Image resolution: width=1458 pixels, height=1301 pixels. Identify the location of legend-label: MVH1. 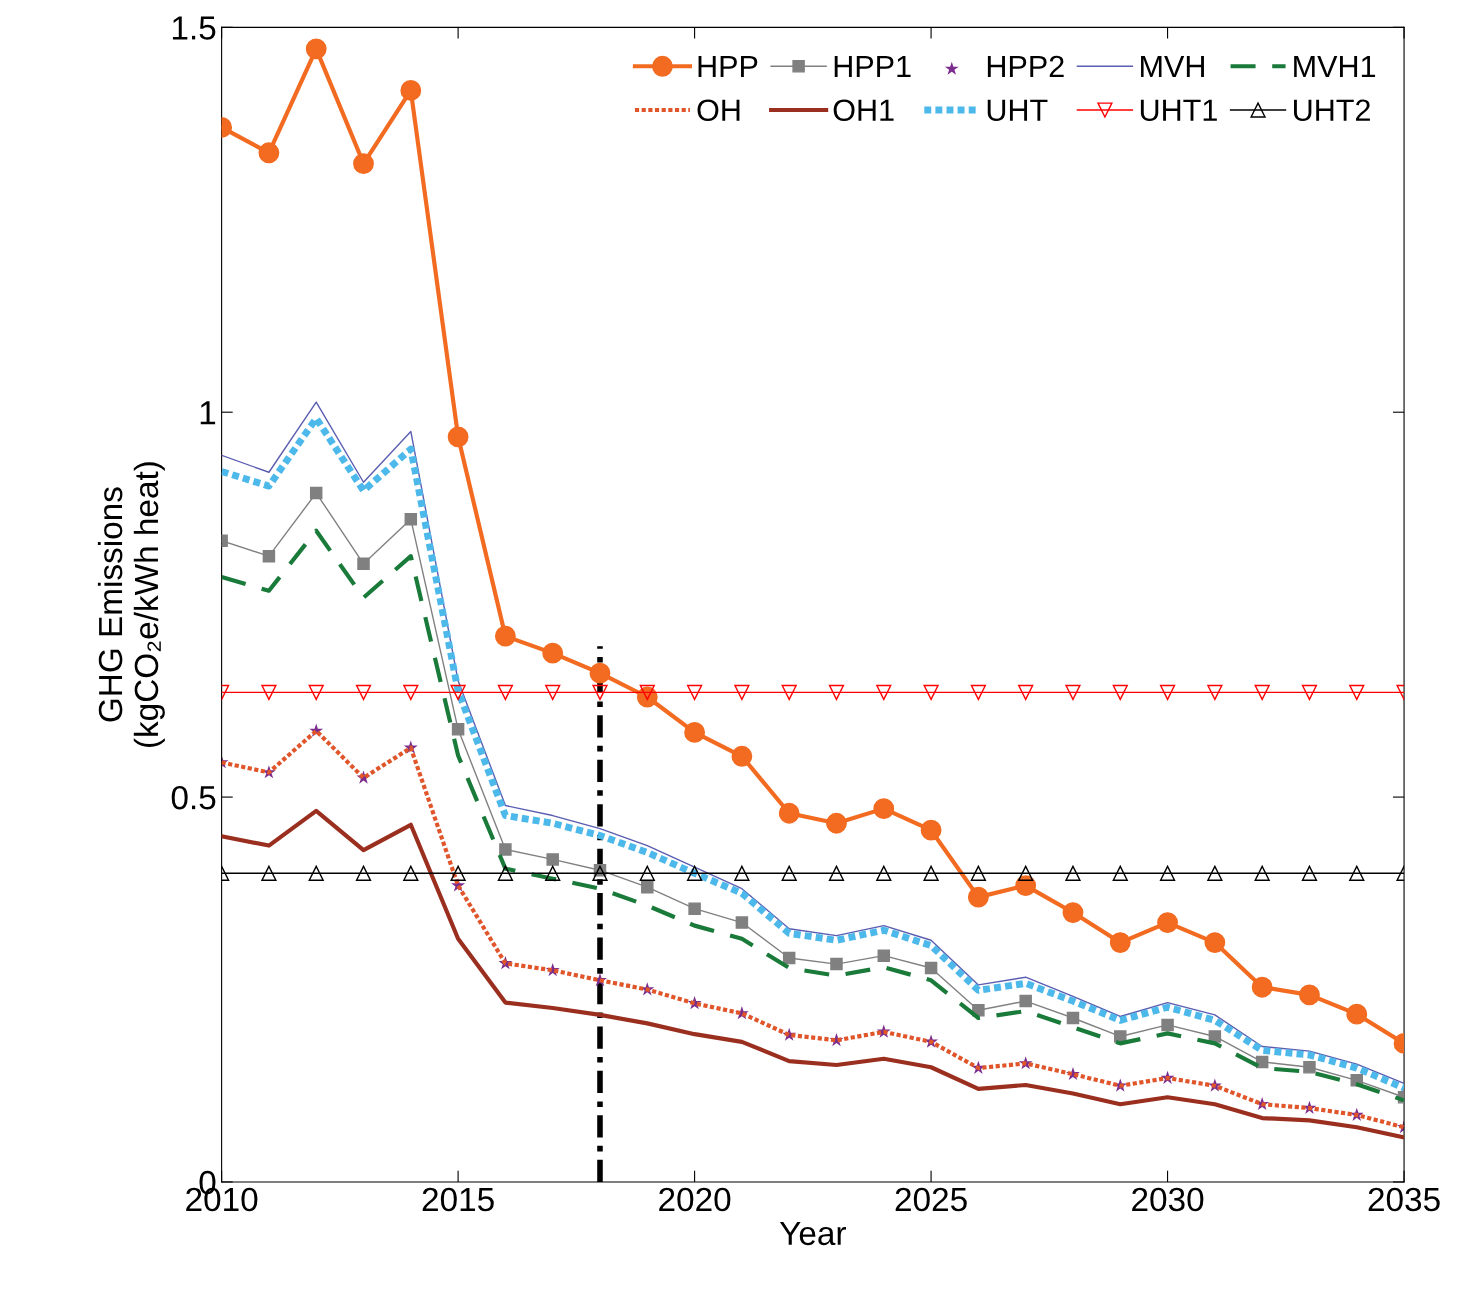
(1335, 66).